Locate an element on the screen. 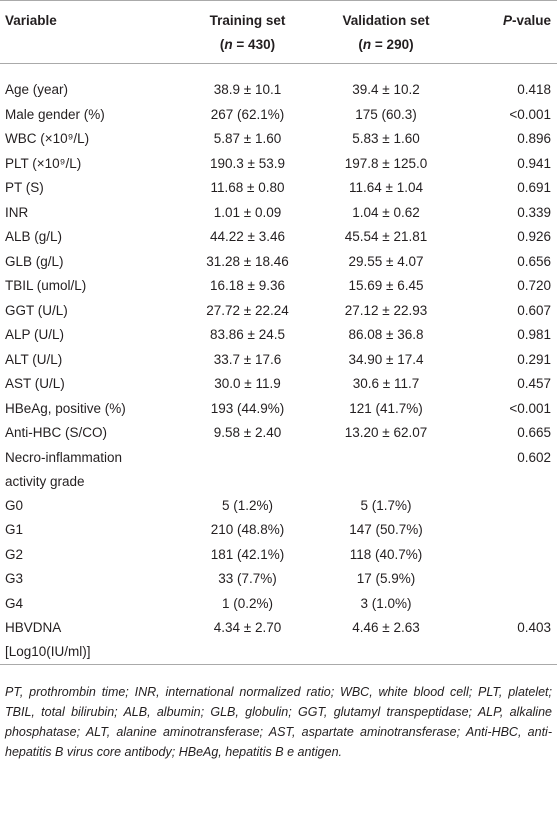  cell-text: 5 (1.7%) is located at coordinates (386, 505).